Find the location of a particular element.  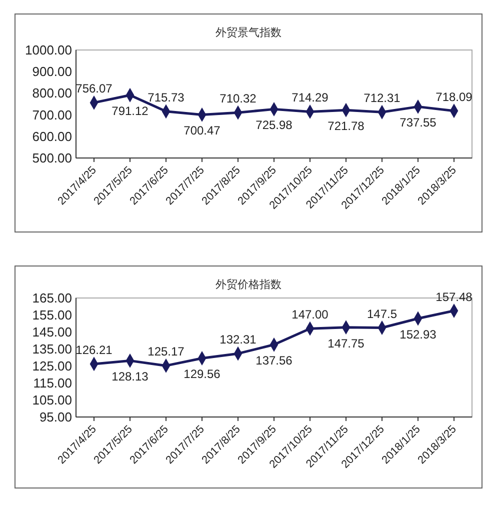

chart-title: 外贸景气指数 is located at coordinates (249, 32).